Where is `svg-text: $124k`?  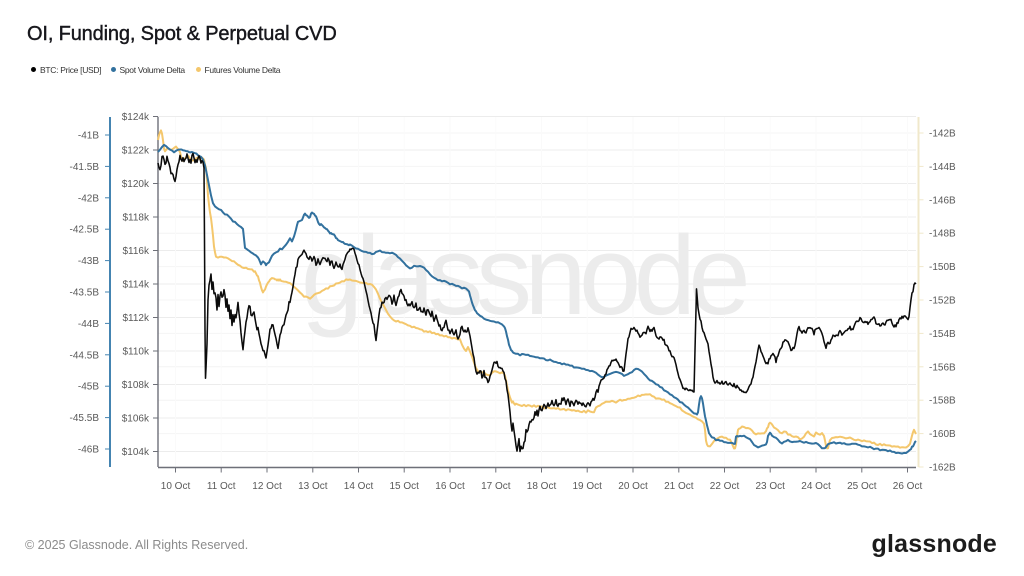
svg-text: $124k is located at coordinates (136, 117).